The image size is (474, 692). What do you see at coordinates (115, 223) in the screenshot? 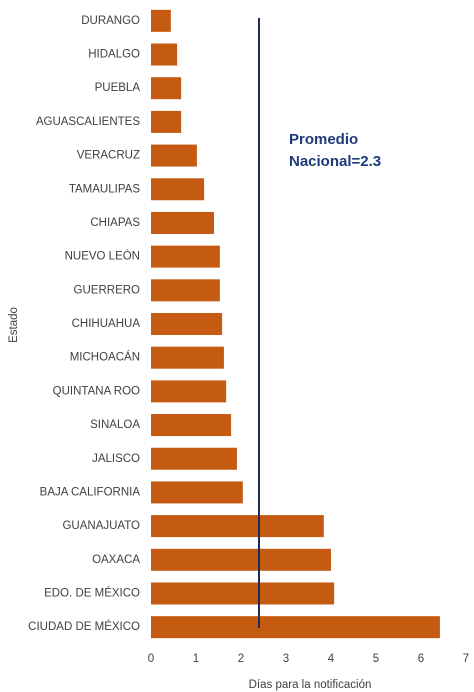
I see `y-tick-label: CHIAPAS` at bounding box center [115, 223].